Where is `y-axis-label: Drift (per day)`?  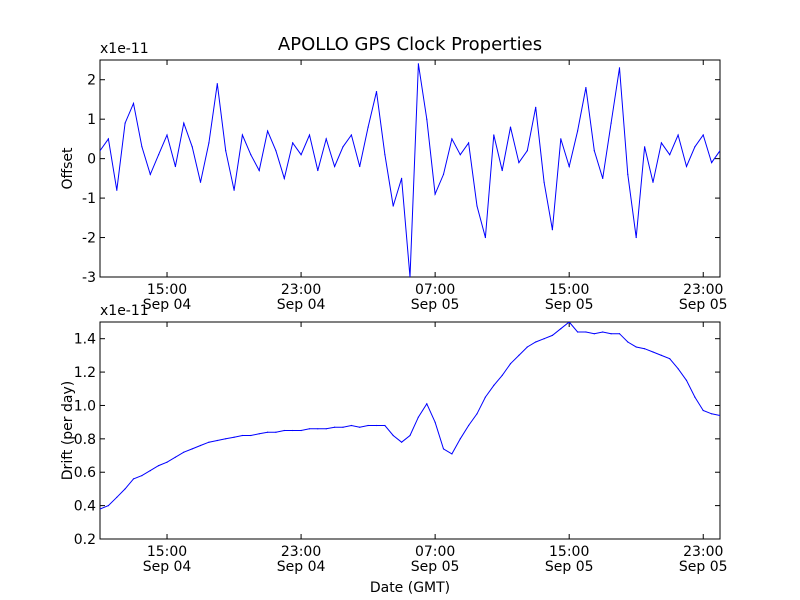 y-axis-label: Drift (per day) is located at coordinates (68, 430).